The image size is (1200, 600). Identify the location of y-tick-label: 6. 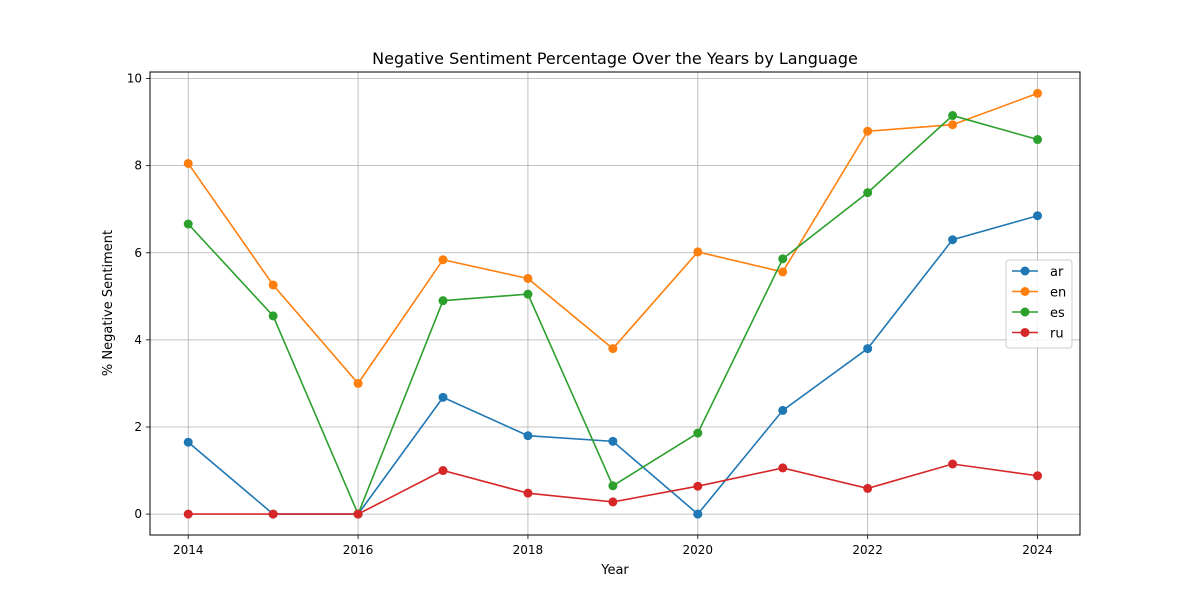
(138, 253).